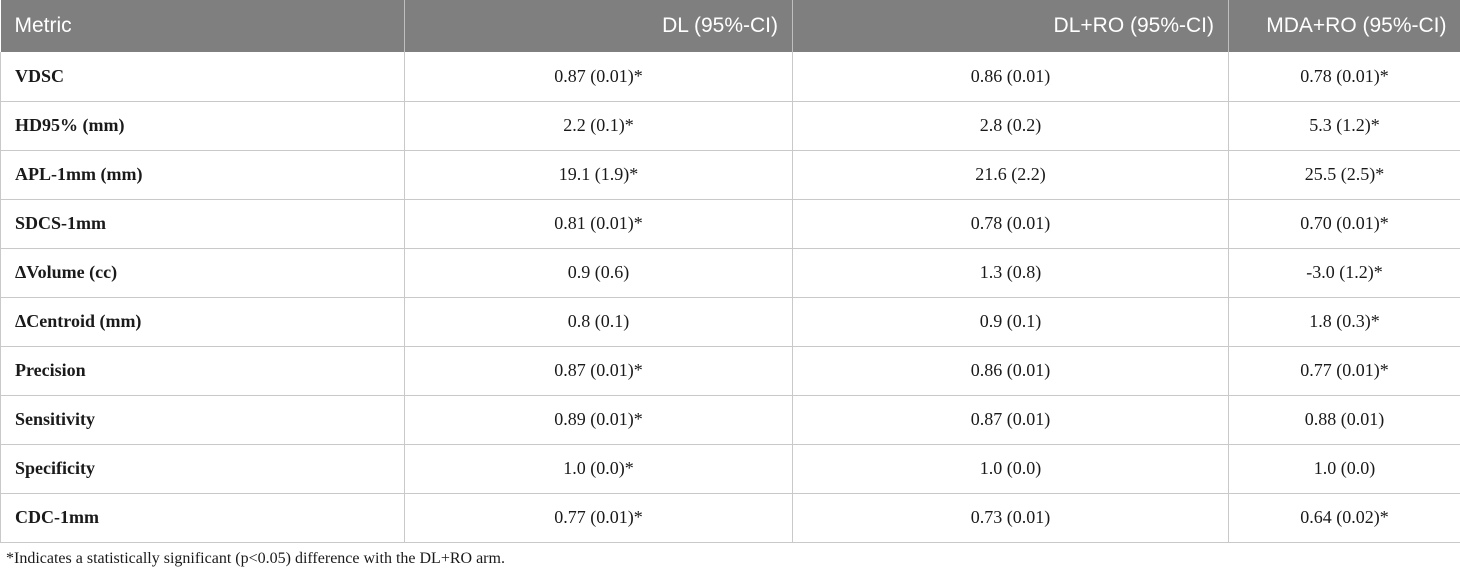  Describe the element at coordinates (598, 26) in the screenshot. I see `column-header-dl: DL (95%-CI)` at that location.